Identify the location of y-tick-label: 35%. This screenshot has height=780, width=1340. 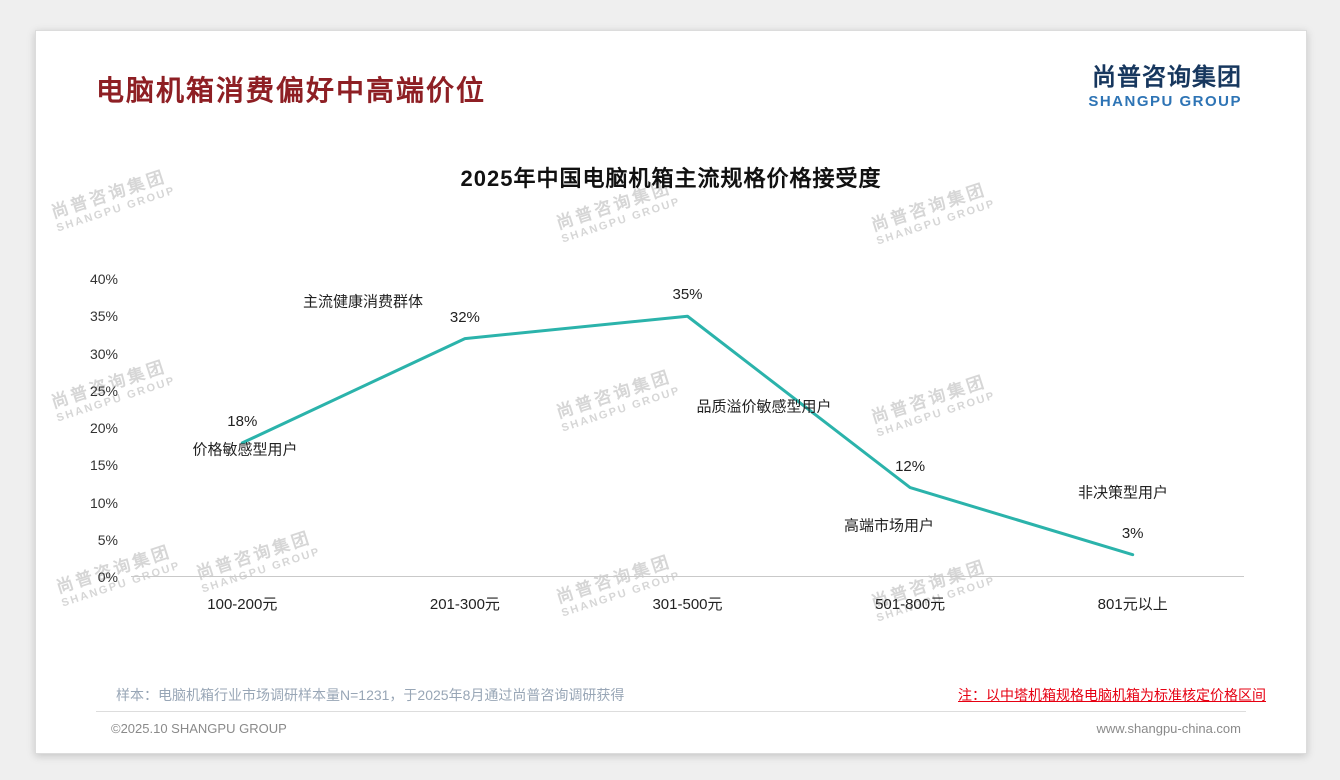
(103, 316).